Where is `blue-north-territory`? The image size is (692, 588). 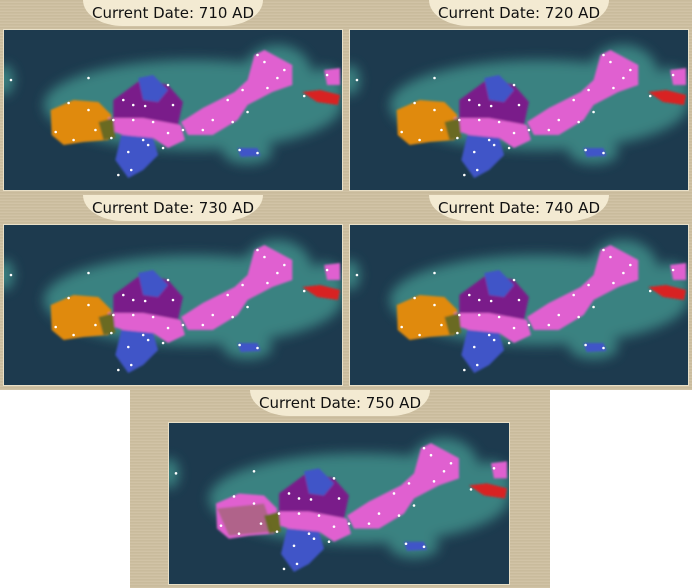
blue-north-territory is located at coordinates (499, 283).